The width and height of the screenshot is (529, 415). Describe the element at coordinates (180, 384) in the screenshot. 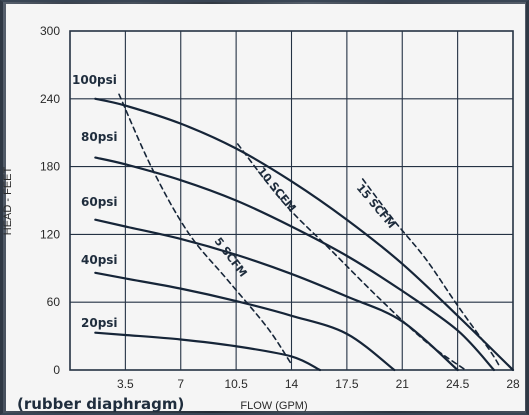

I see `x-tick-label-1: 7` at that location.